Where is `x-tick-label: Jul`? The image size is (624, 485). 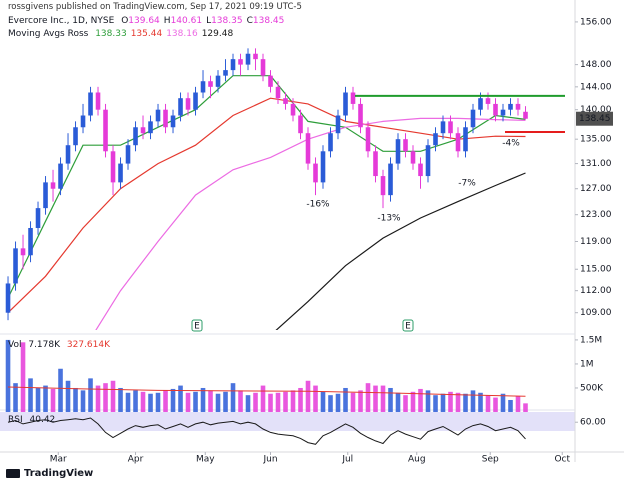 x-tick-label: Jul is located at coordinates (347, 460).